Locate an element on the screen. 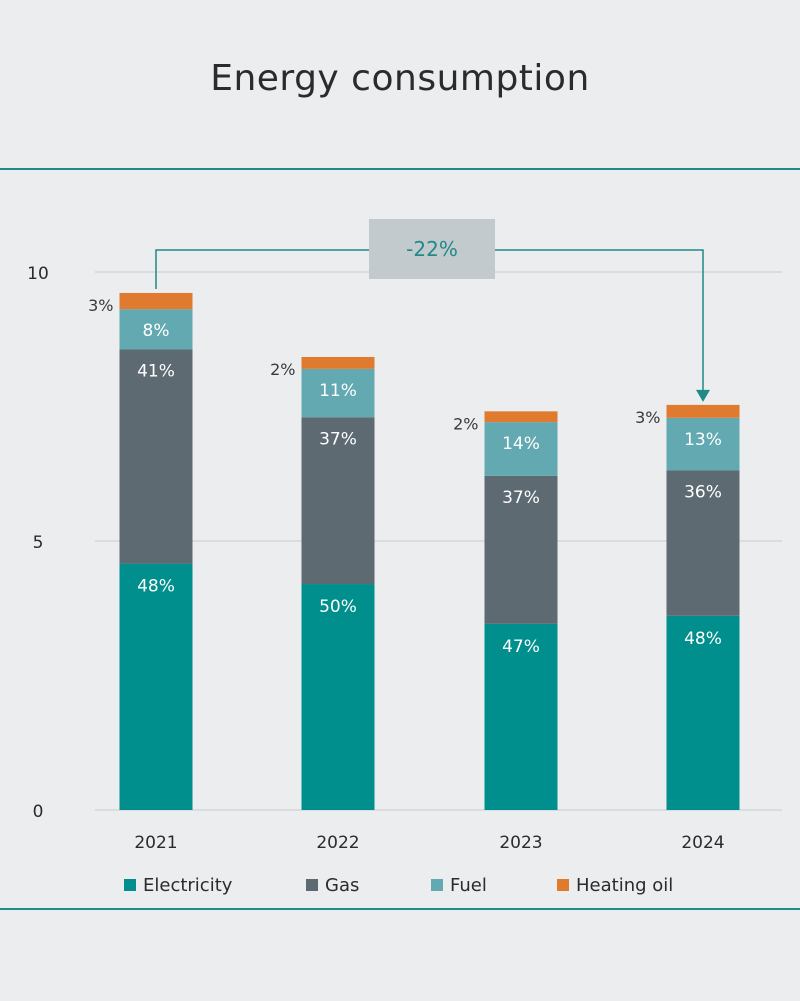 The image size is (800, 1001). bar-gas-2024 is located at coordinates (703, 543).